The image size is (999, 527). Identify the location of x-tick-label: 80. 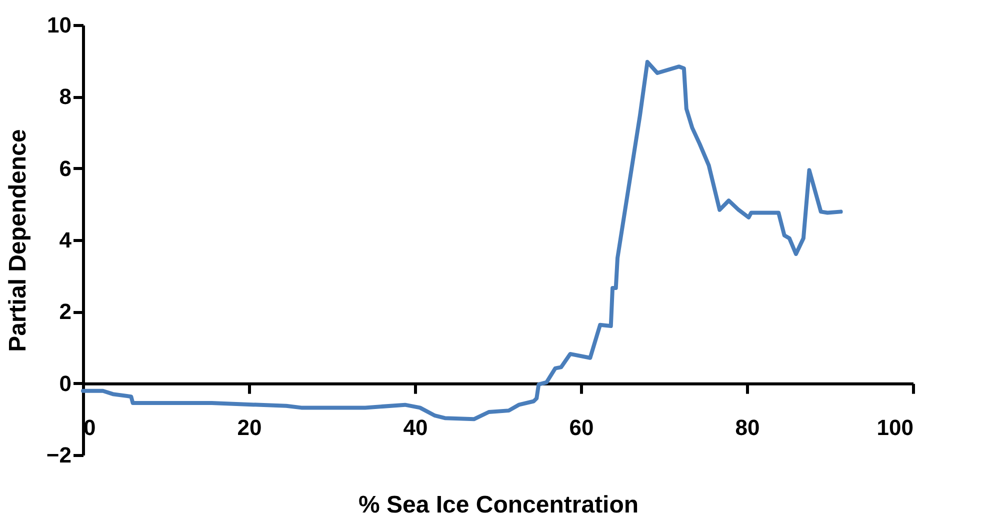
(747, 427).